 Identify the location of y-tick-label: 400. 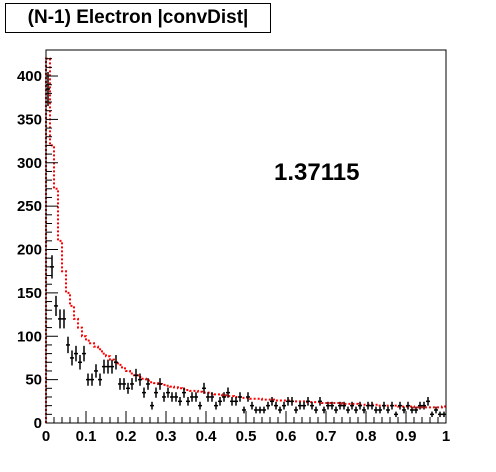
(29, 76).